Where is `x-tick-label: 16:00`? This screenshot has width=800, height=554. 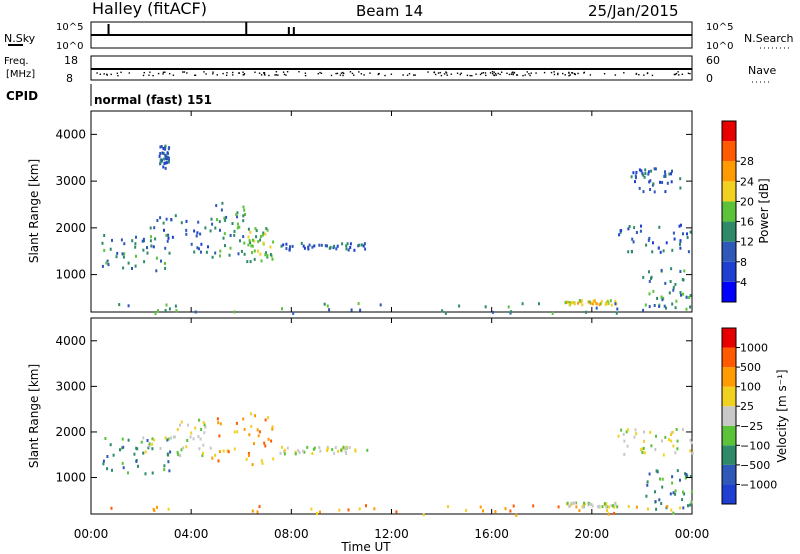 x-tick-label: 16:00 is located at coordinates (491, 534).